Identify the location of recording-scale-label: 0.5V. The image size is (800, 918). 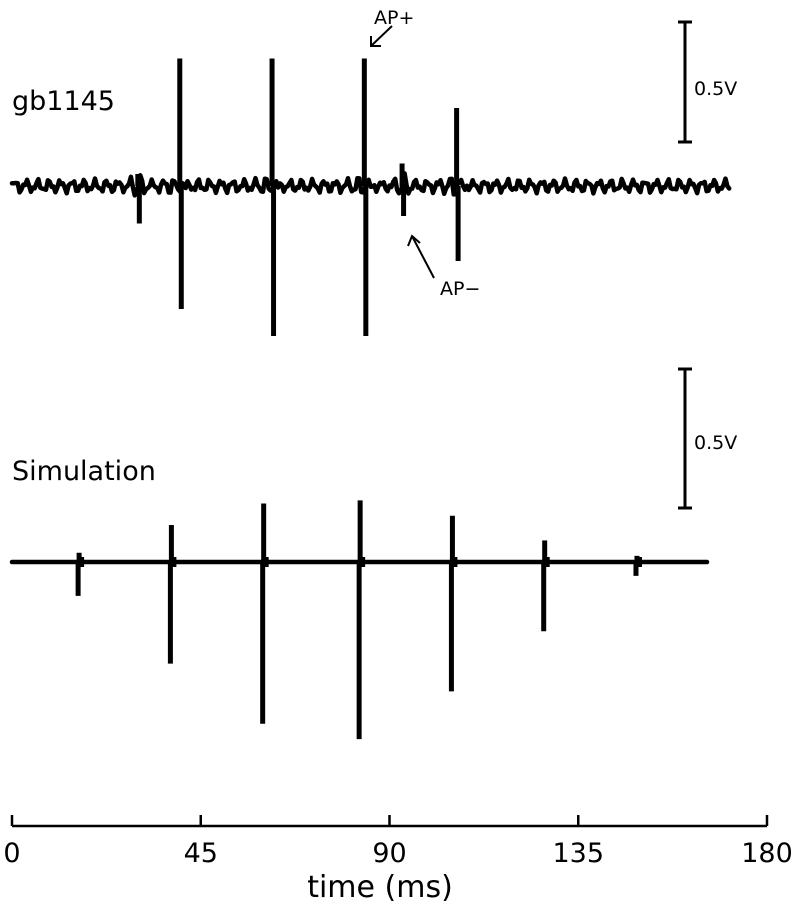
(715, 89).